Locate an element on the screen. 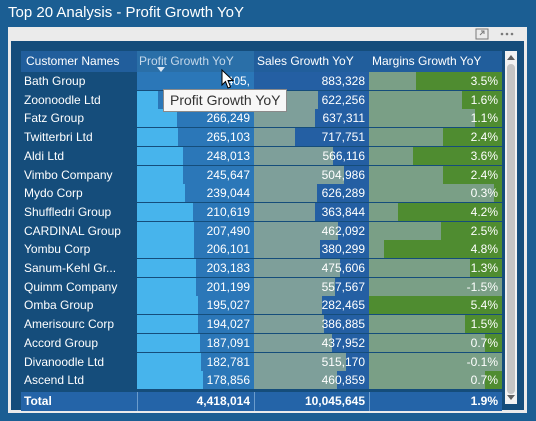 Image resolution: width=536 pixels, height=421 pixels. margins-growth-value: -0.1% is located at coordinates (482, 361).